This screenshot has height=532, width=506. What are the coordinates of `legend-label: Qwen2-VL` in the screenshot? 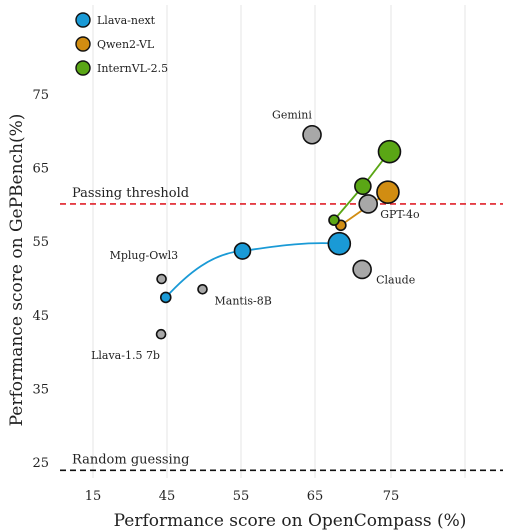 It's located at (126, 44).